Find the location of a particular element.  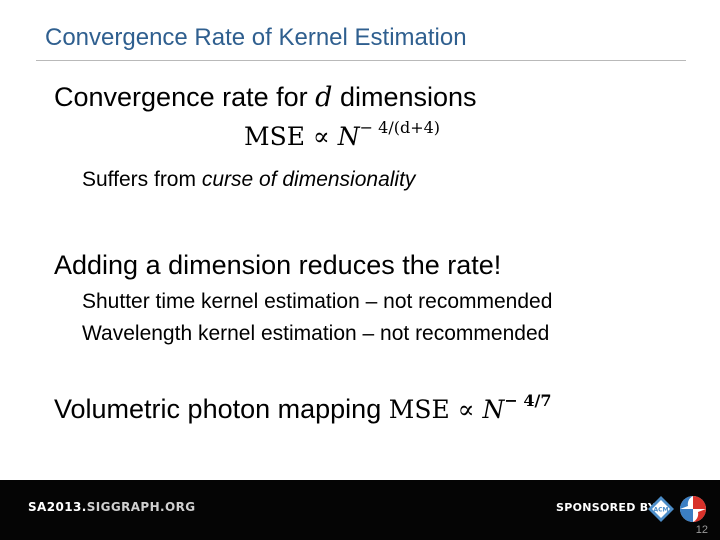

siggraph-logo-icon is located at coordinates (693, 509).